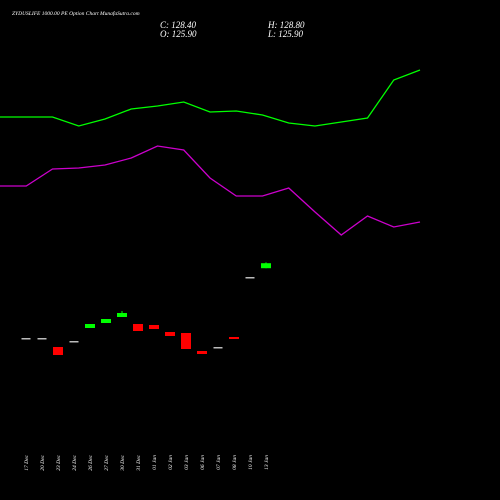 The width and height of the screenshot is (500, 500). Describe the element at coordinates (251, 462) in the screenshot. I see `x-tick-label: 10 Jan` at that location.